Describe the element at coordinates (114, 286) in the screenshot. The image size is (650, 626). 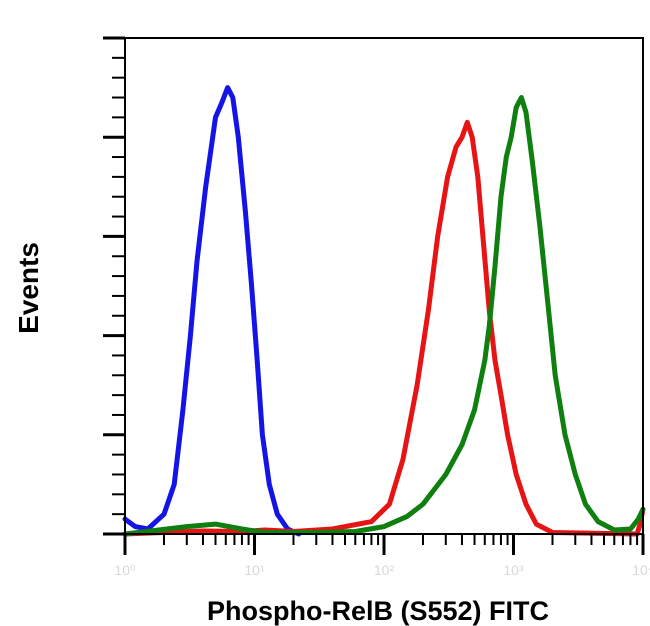
I see `y-axis` at that location.